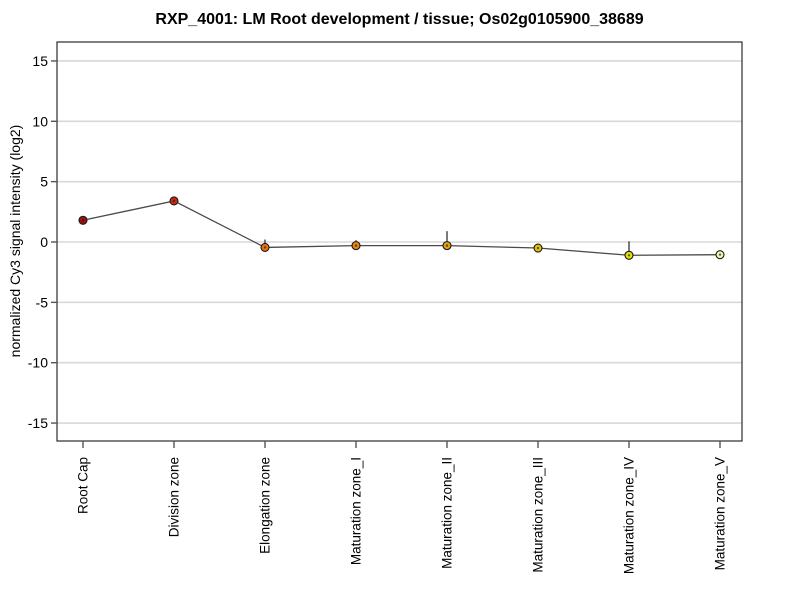 This screenshot has width=800, height=600. Describe the element at coordinates (83, 485) in the screenshot. I see `x-tick-label: Root Cap` at that location.